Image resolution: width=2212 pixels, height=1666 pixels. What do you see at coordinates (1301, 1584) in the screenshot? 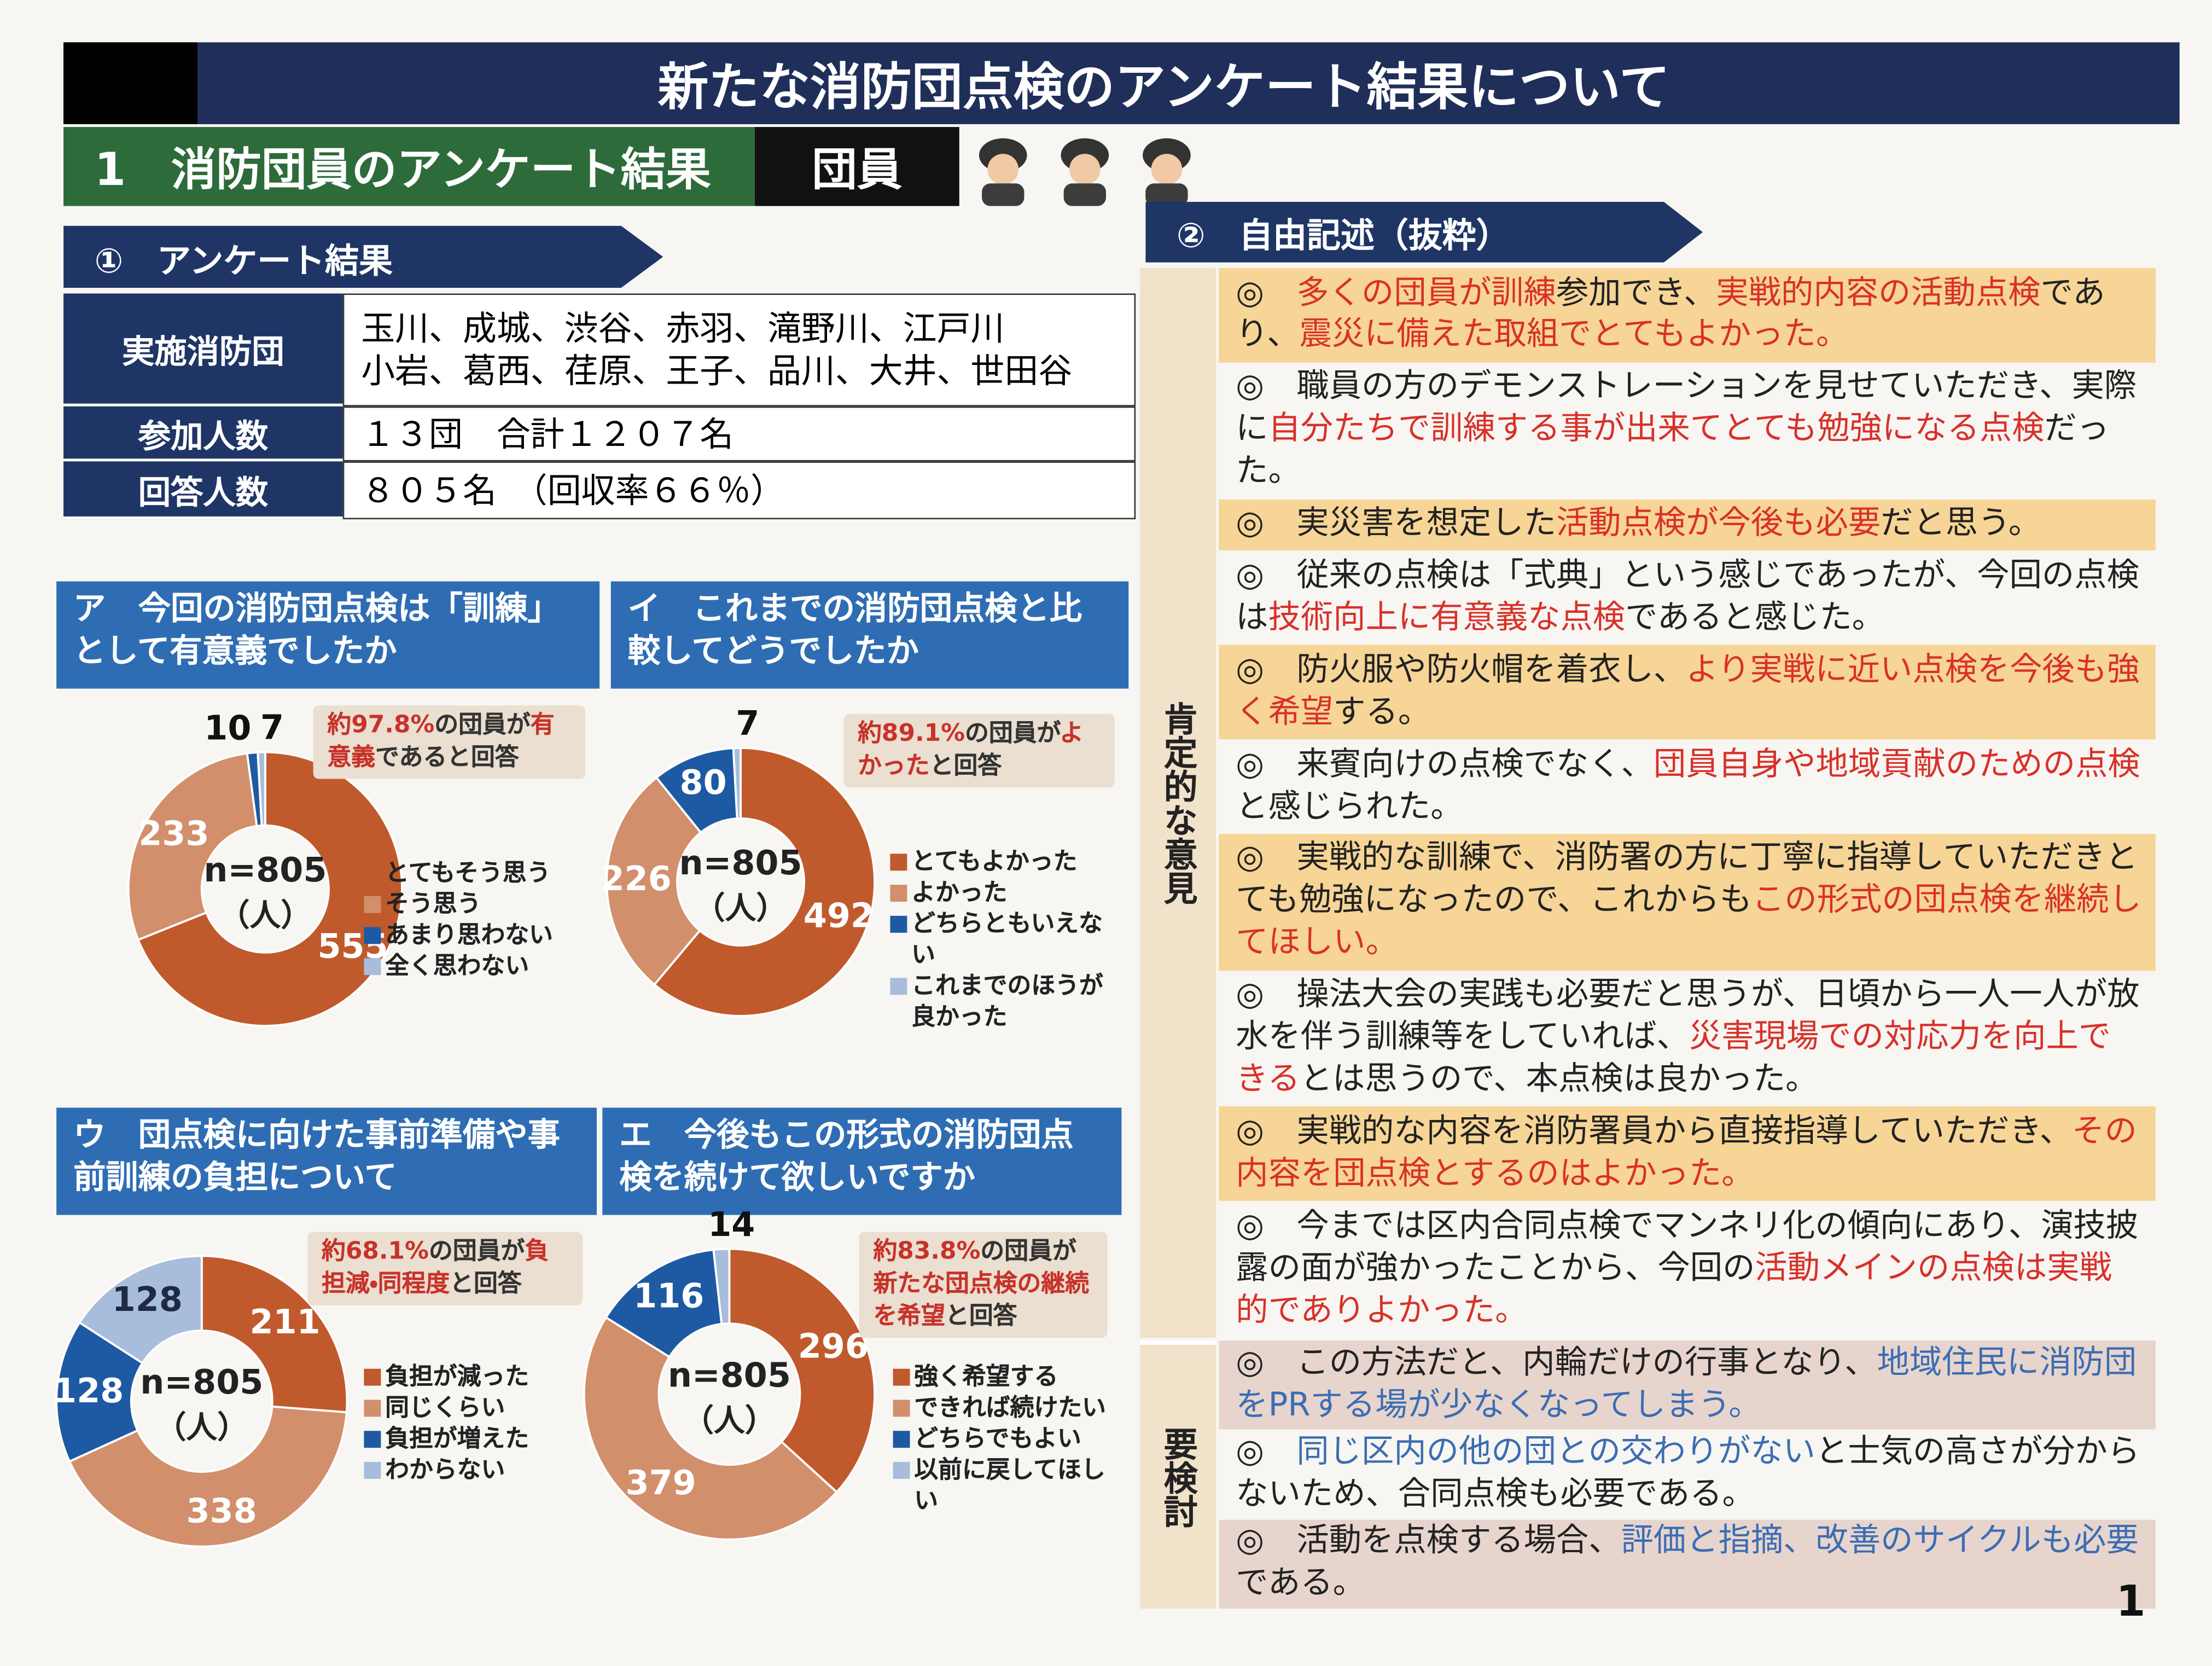
I see `text-segment: である。` at bounding box center [1301, 1584].